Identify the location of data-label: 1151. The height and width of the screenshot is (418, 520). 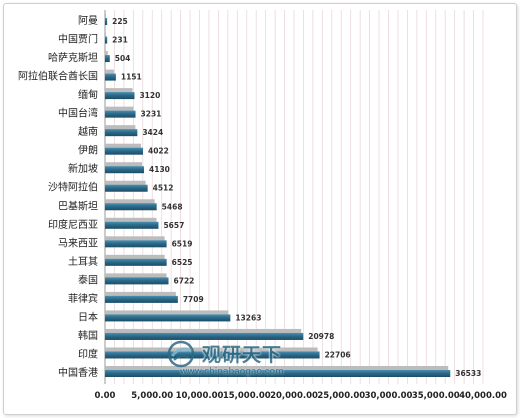
(131, 77).